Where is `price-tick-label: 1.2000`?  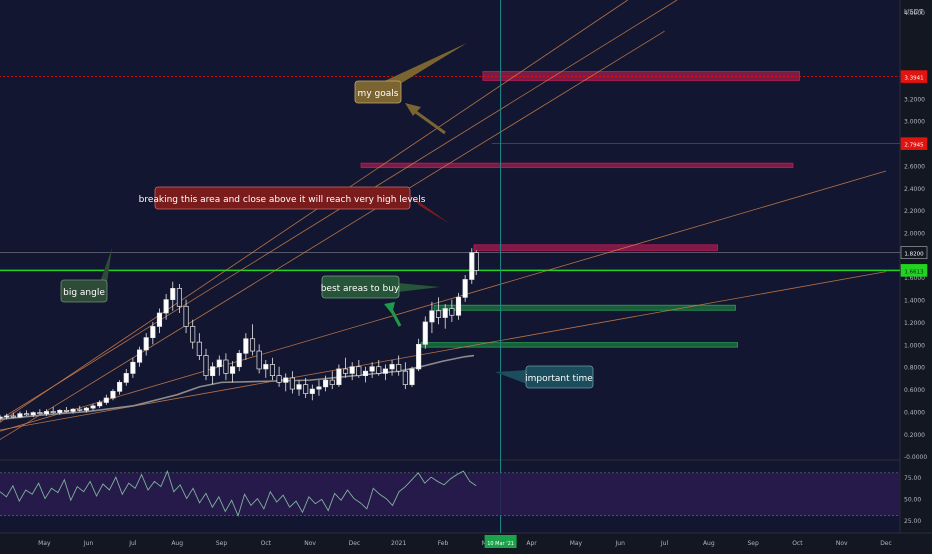 price-tick-label: 1.2000 is located at coordinates (914, 323).